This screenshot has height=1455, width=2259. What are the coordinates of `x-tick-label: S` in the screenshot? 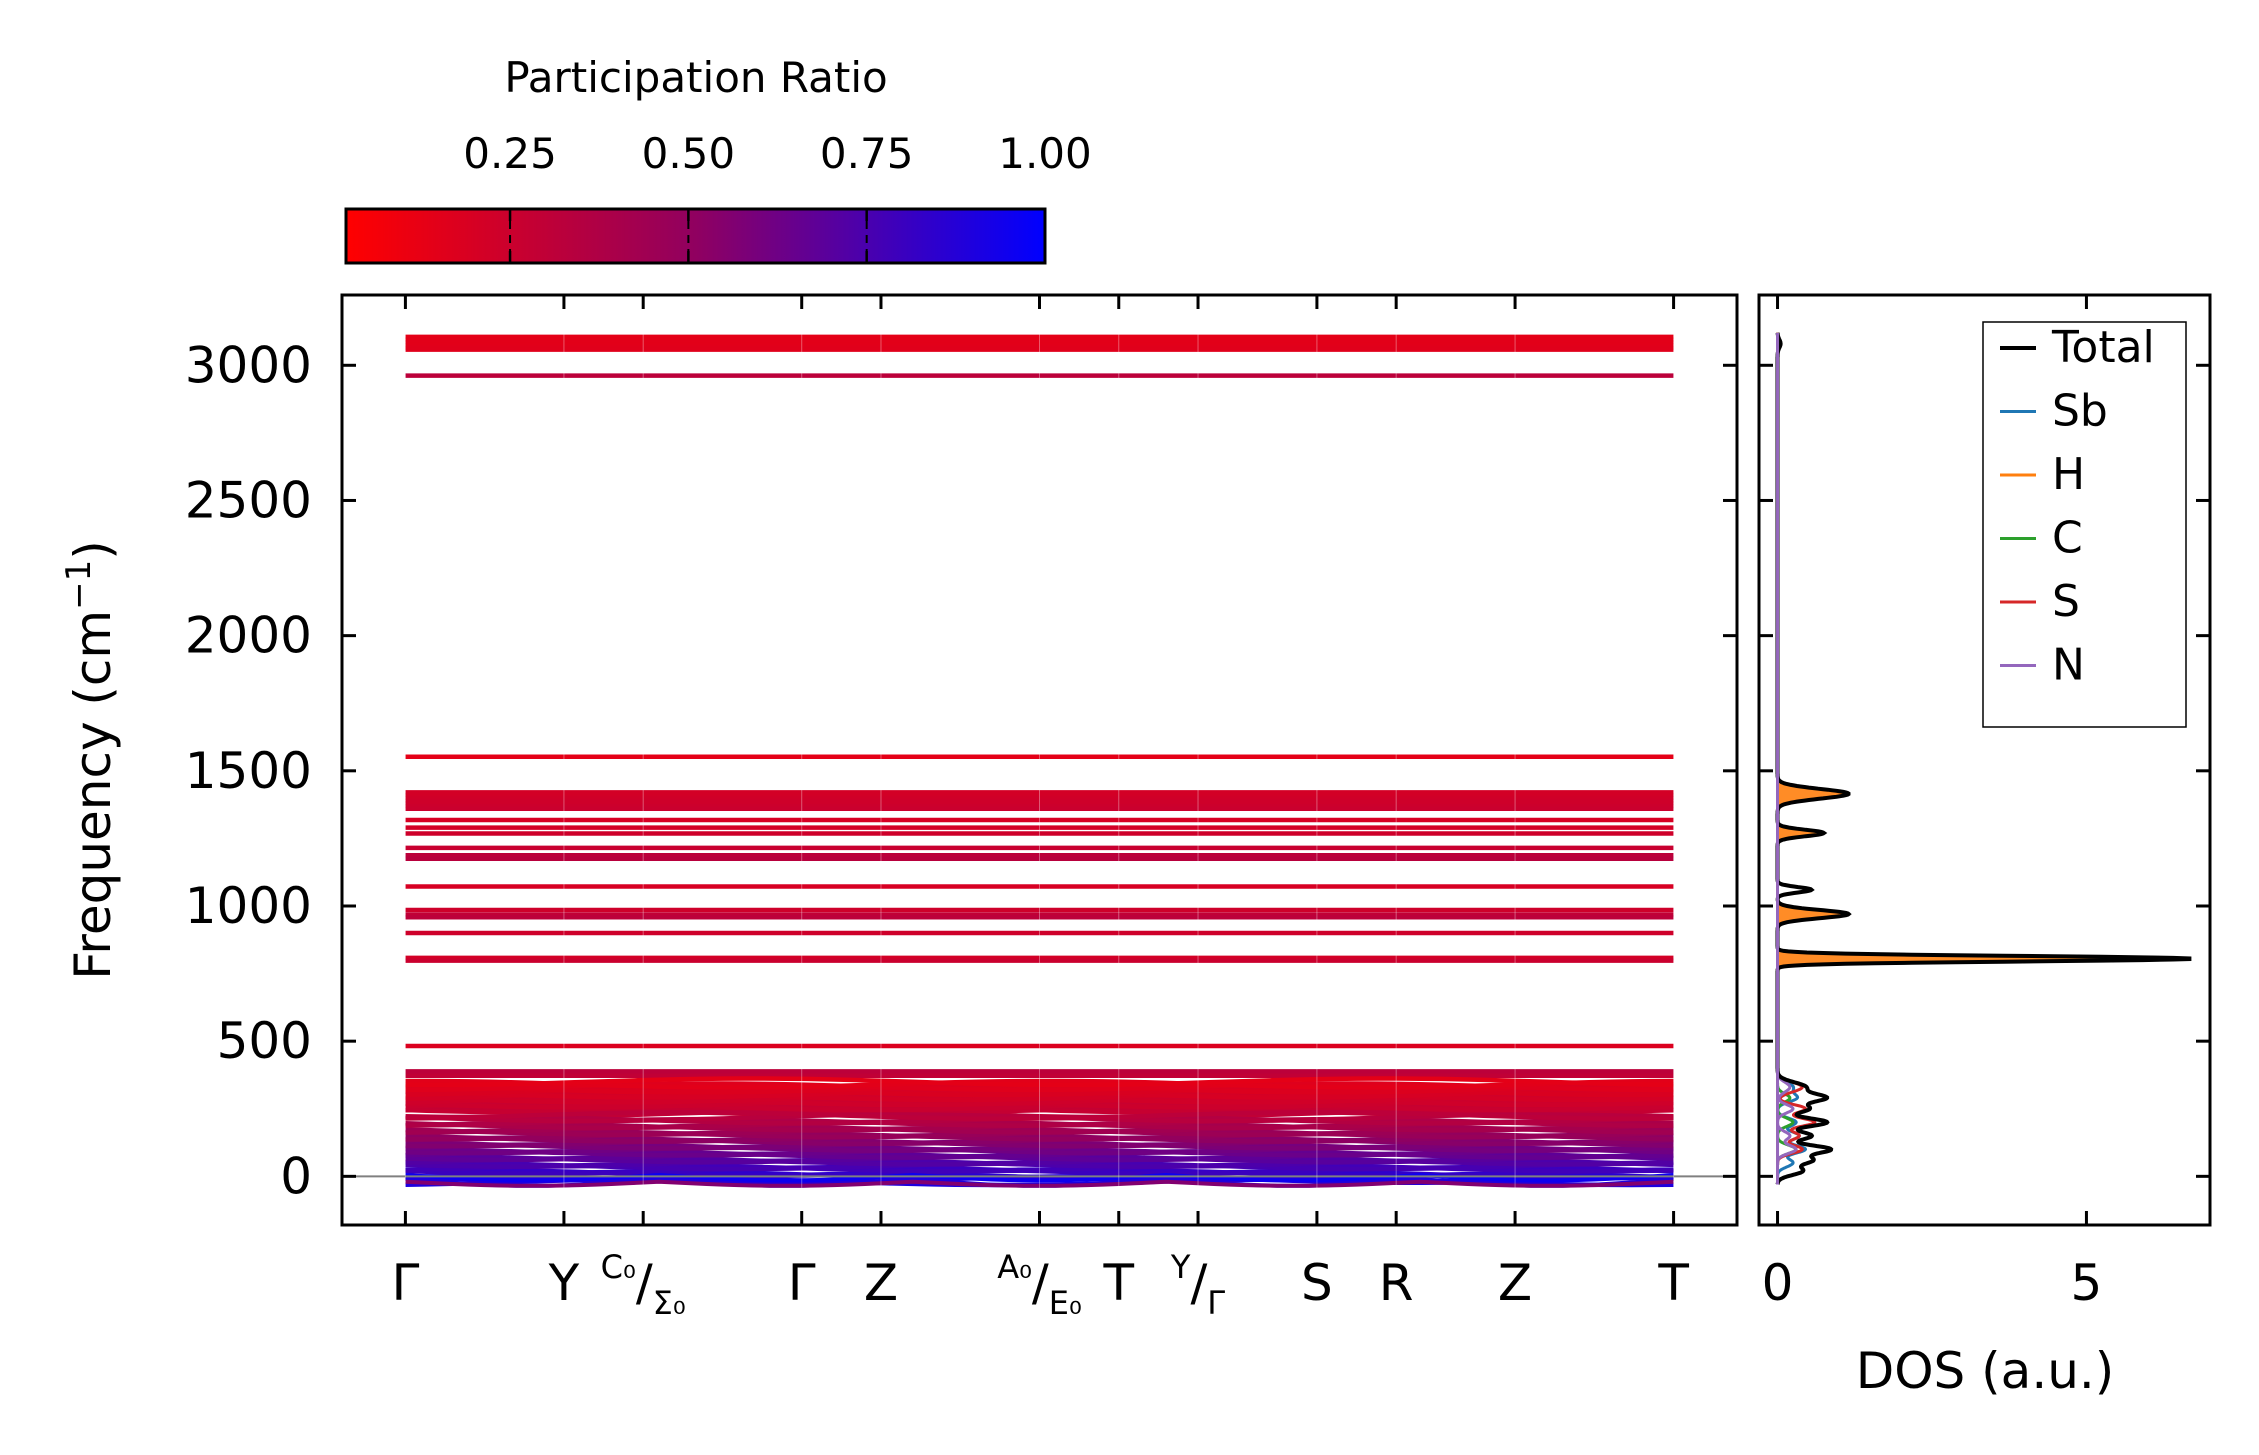 It's located at (1317, 1283).